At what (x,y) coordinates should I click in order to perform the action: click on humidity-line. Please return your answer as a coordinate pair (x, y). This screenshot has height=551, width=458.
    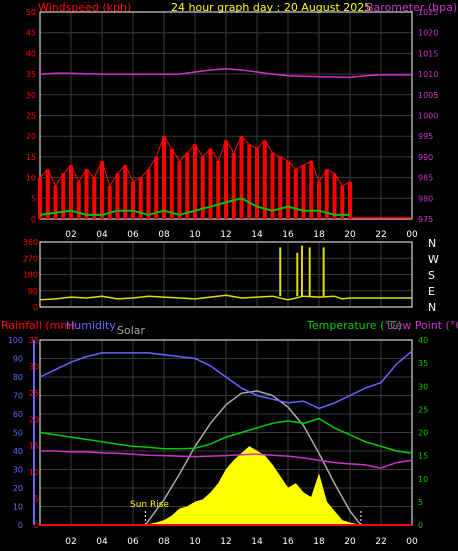
    Looking at the image, I should click on (226, 380).